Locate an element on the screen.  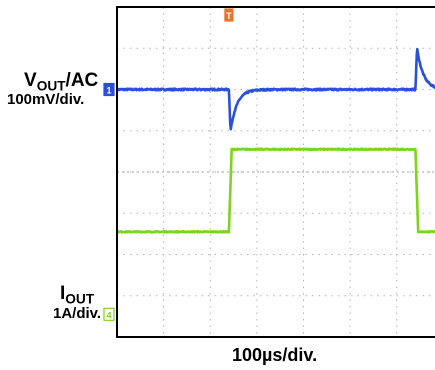
iout-symbol: I is located at coordinates (63, 293).